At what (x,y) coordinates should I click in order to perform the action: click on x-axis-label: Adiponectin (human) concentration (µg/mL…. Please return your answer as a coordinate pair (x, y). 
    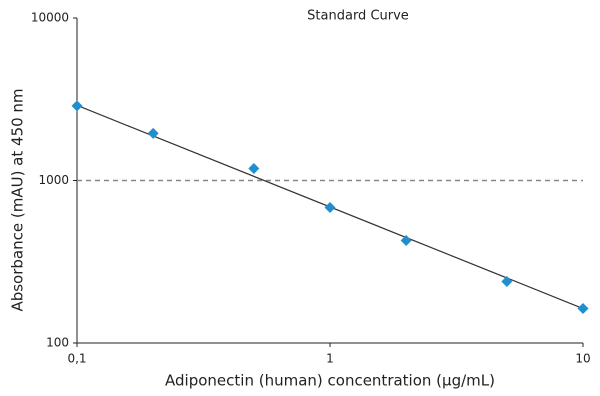
    Looking at the image, I should click on (330, 381).